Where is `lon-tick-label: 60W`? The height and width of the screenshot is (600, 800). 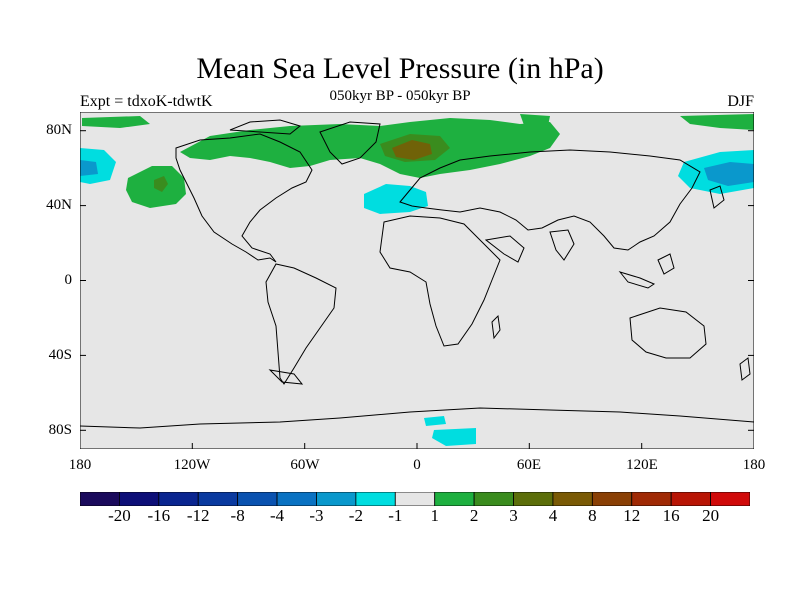
lon-tick-label: 60W is located at coordinates (305, 465).